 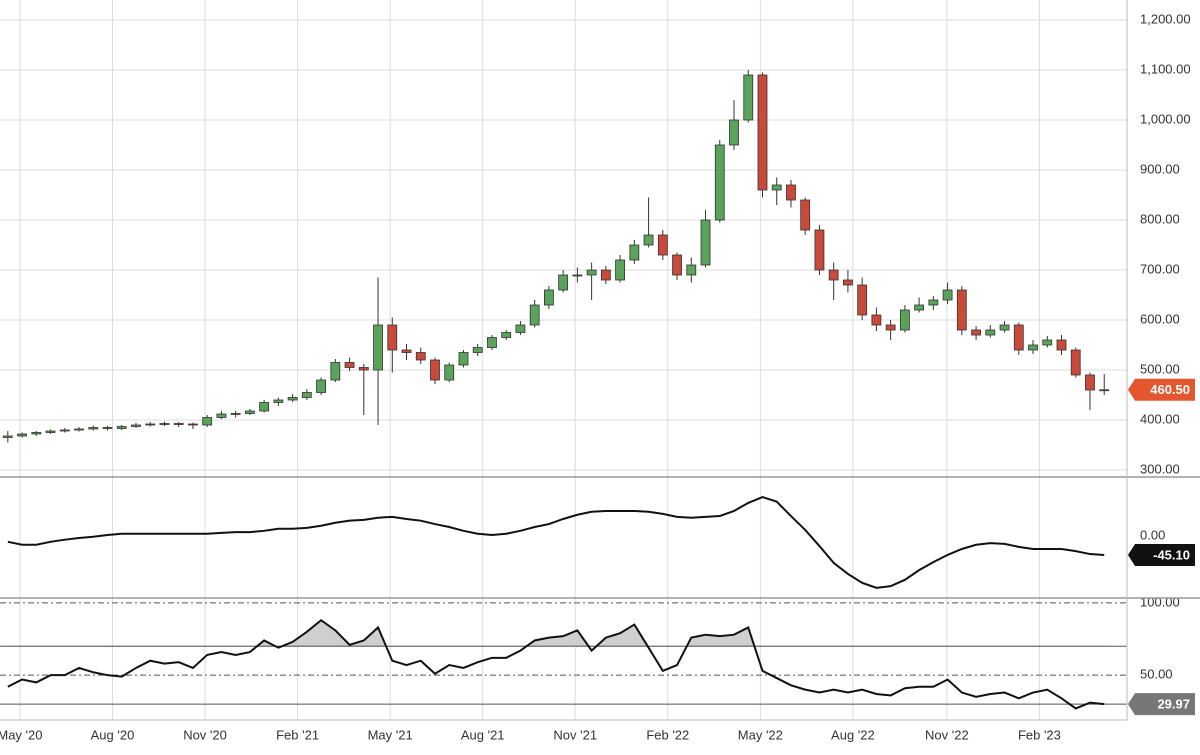 I want to click on y-tick-label: 900.00, so click(x=1160, y=168).